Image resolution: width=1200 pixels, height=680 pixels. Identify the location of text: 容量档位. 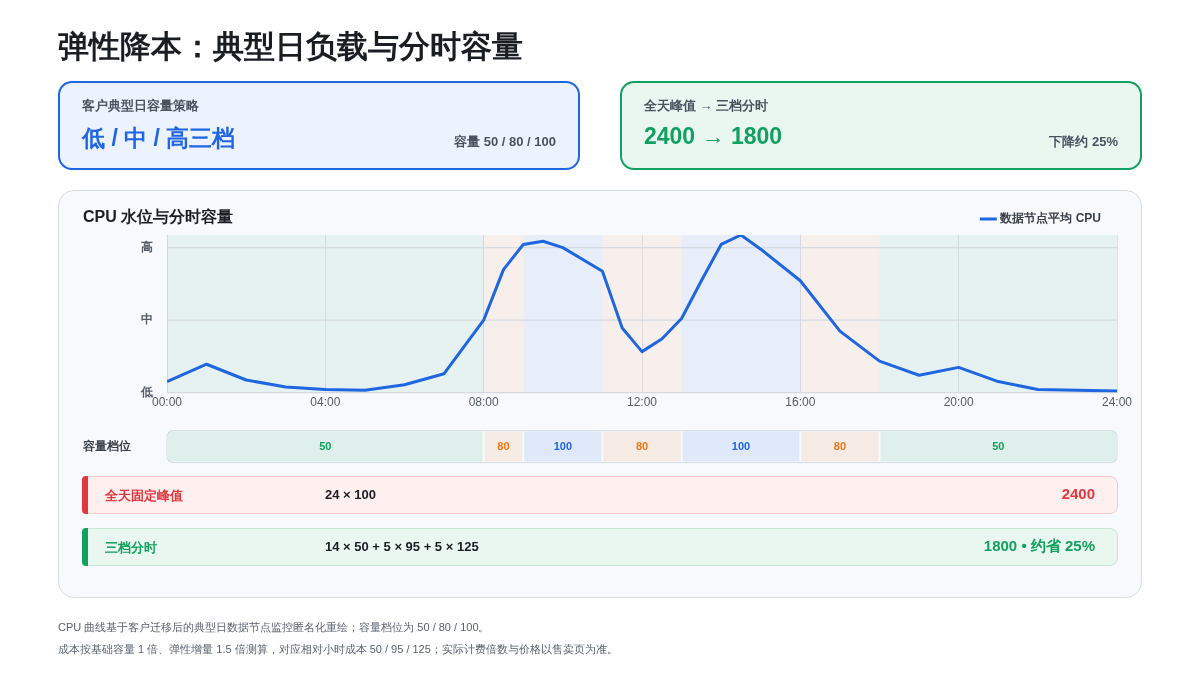
(106, 445).